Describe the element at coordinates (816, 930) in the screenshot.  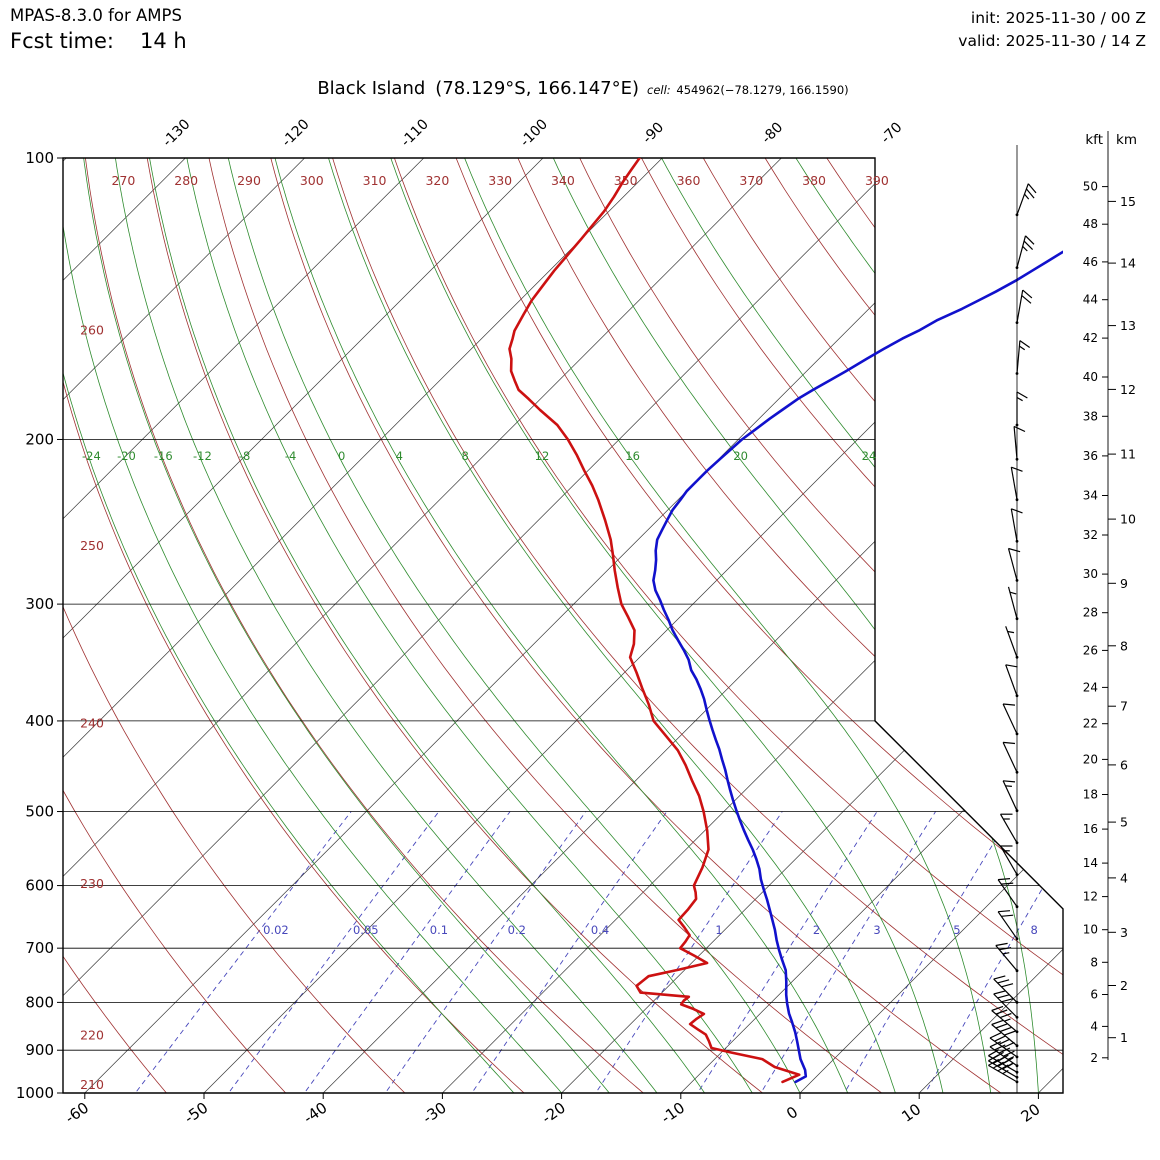
I see `mixing-ratio-label: 2` at that location.